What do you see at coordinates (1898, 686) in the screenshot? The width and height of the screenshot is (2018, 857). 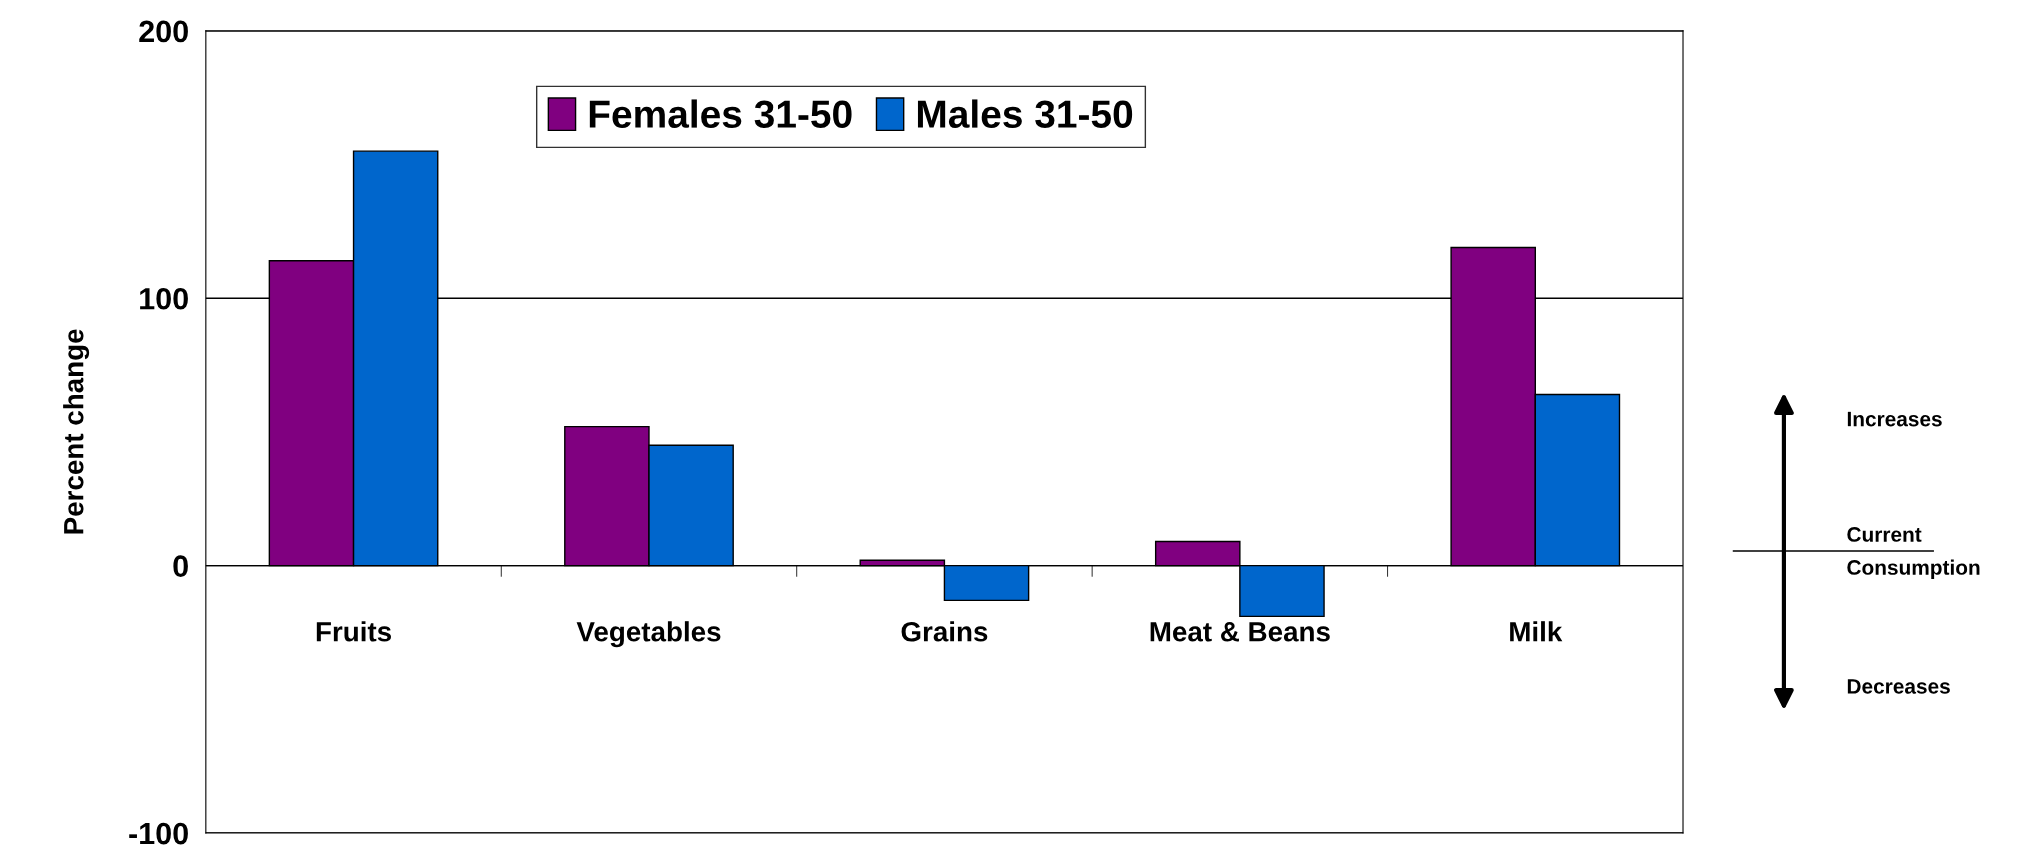 I see `text: Decreases` at bounding box center [1898, 686].